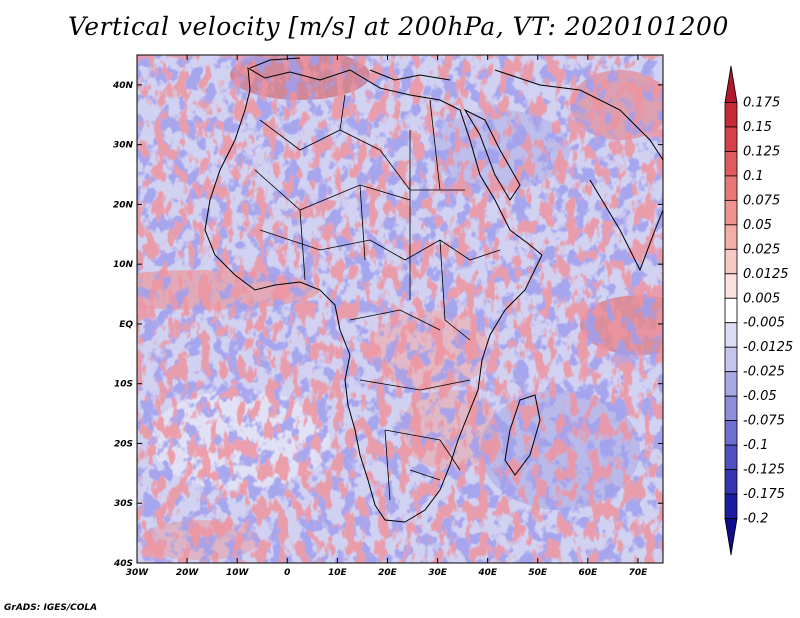 The height and width of the screenshot is (618, 800). Describe the element at coordinates (639, 573) in the screenshot. I see `x-tick-label: 70E` at that location.